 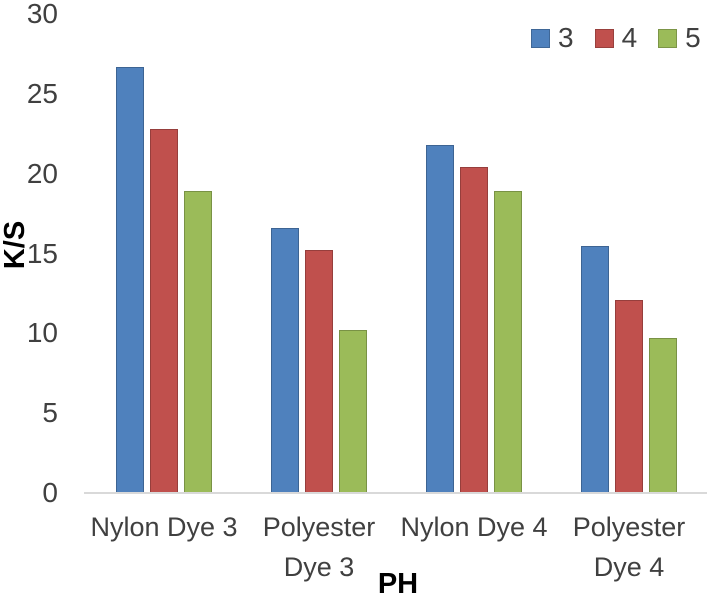 I want to click on y-tick-label: 10, so click(x=42, y=333).